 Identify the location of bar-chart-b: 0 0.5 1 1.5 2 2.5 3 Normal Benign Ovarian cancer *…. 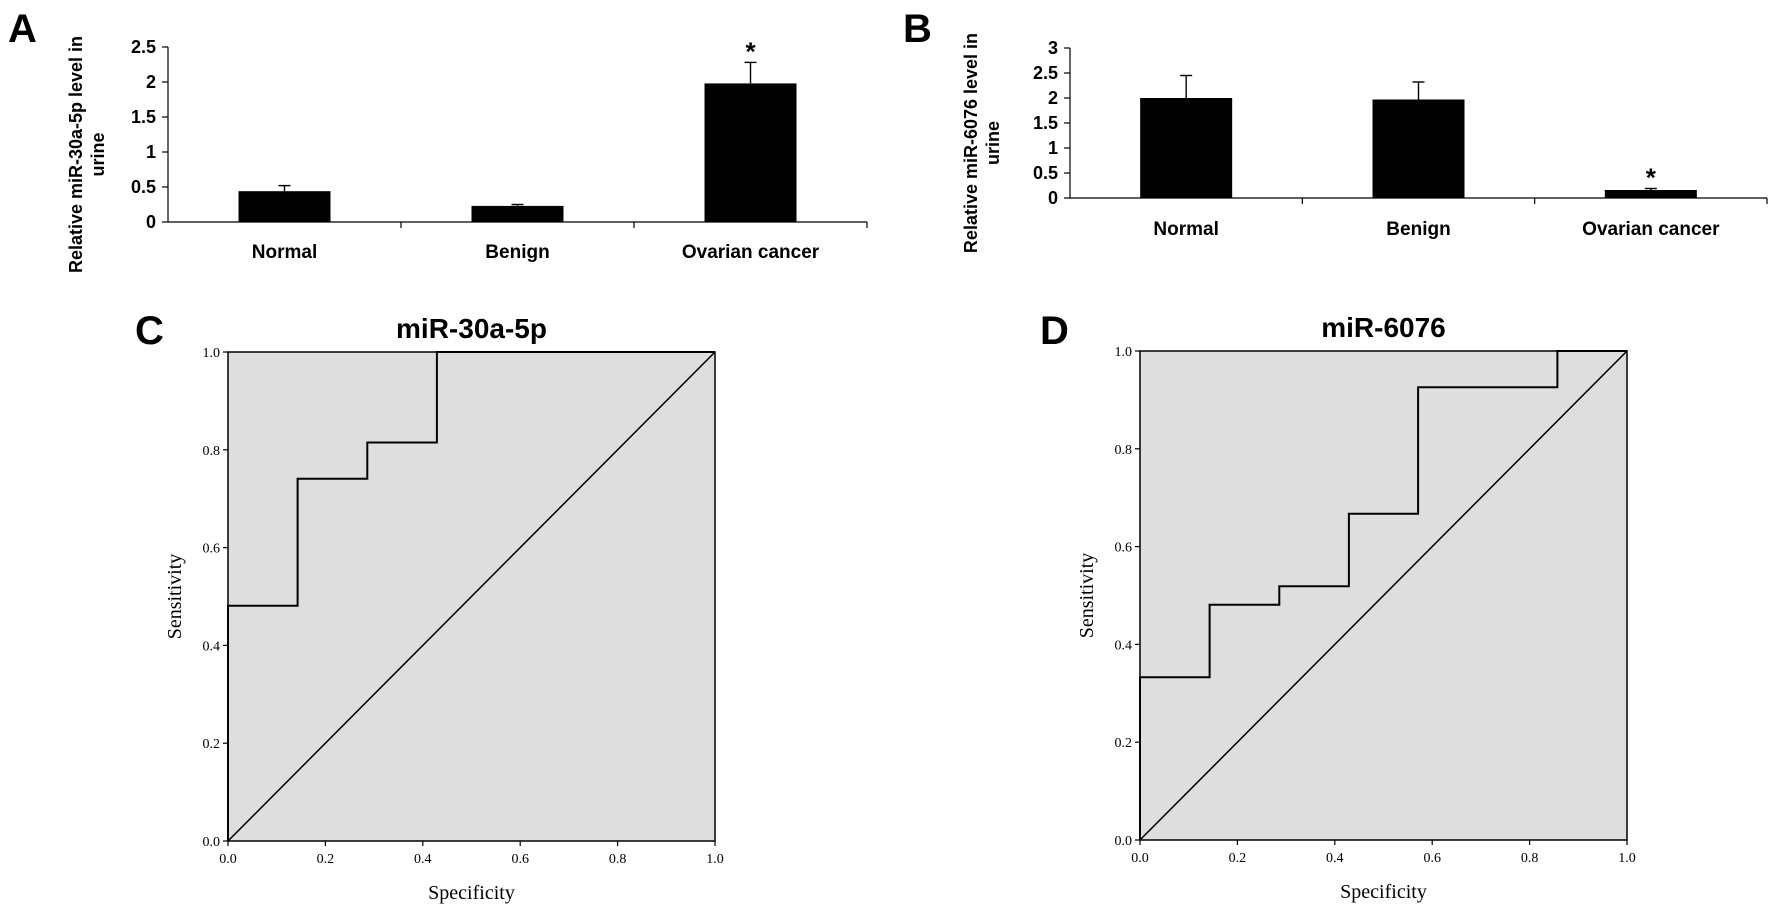
(1364, 143).